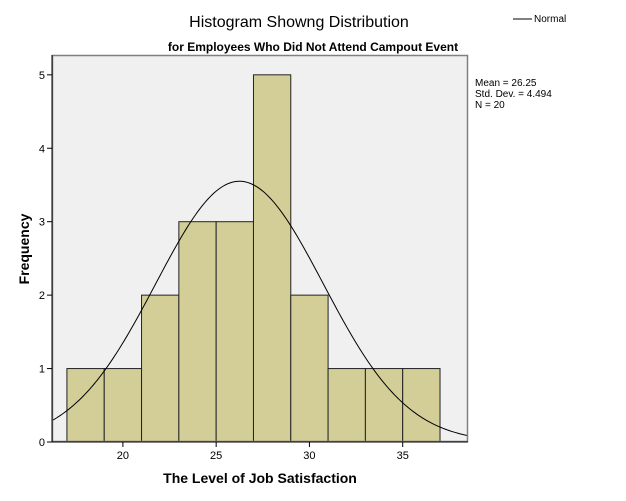  Describe the element at coordinates (299, 22) in the screenshot. I see `chart-title: Histogram Showng Distribution` at that location.